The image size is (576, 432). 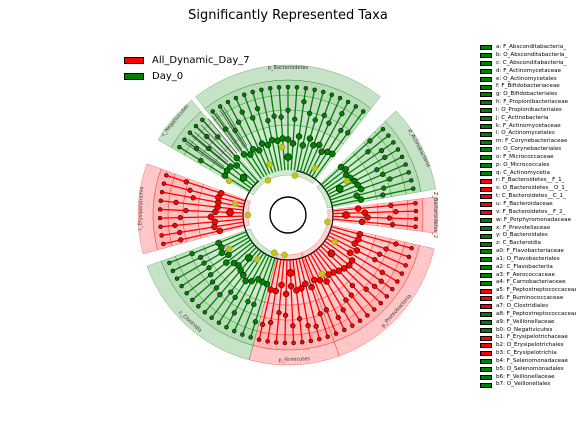 I want to click on taxa-key-item: m: F_Corynebacteriaceae, so click(x=528, y=142).